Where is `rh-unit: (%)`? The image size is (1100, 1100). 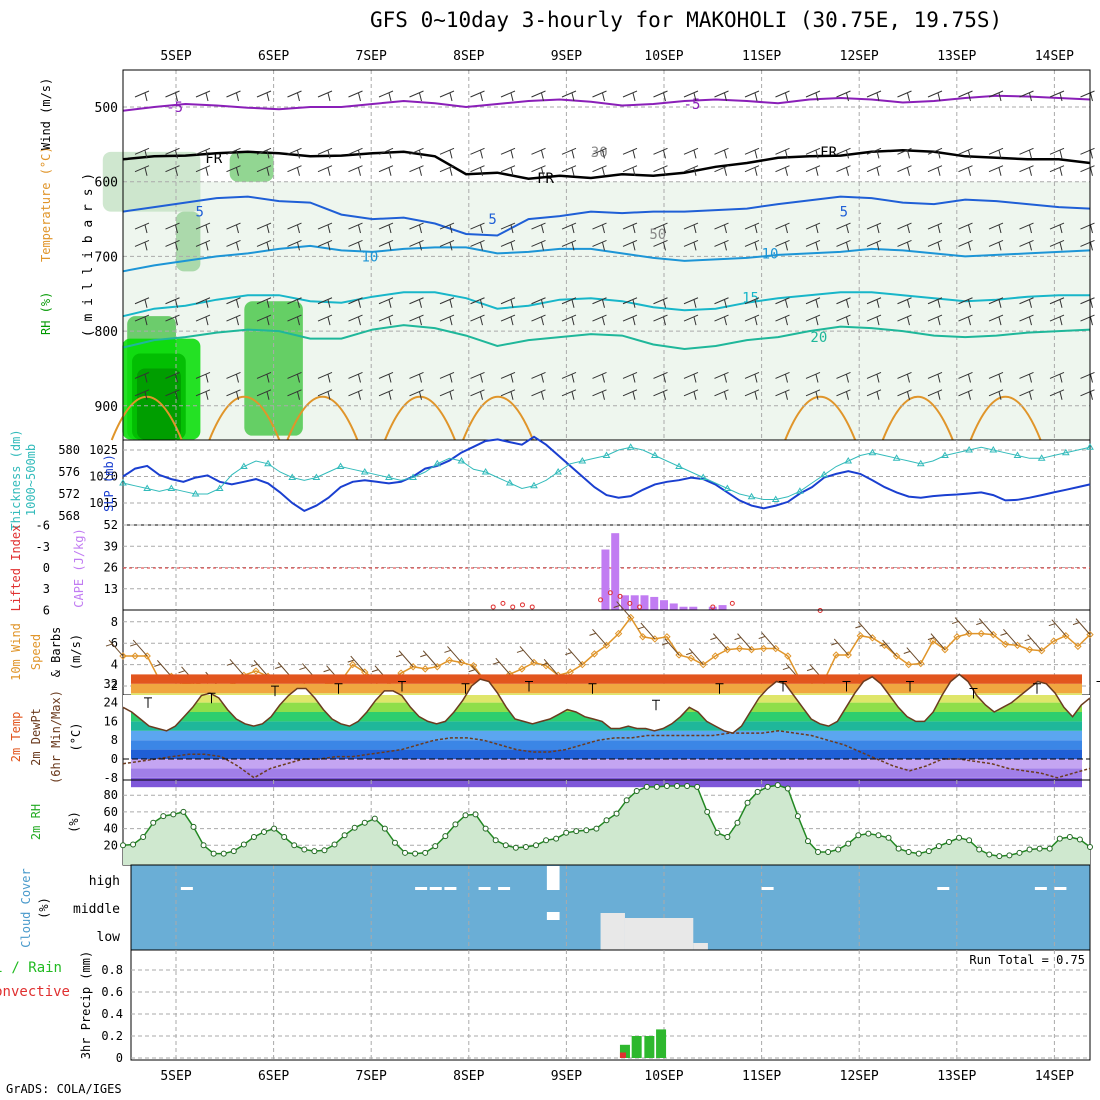 rh-unit: (%) is located at coordinates (74, 822).